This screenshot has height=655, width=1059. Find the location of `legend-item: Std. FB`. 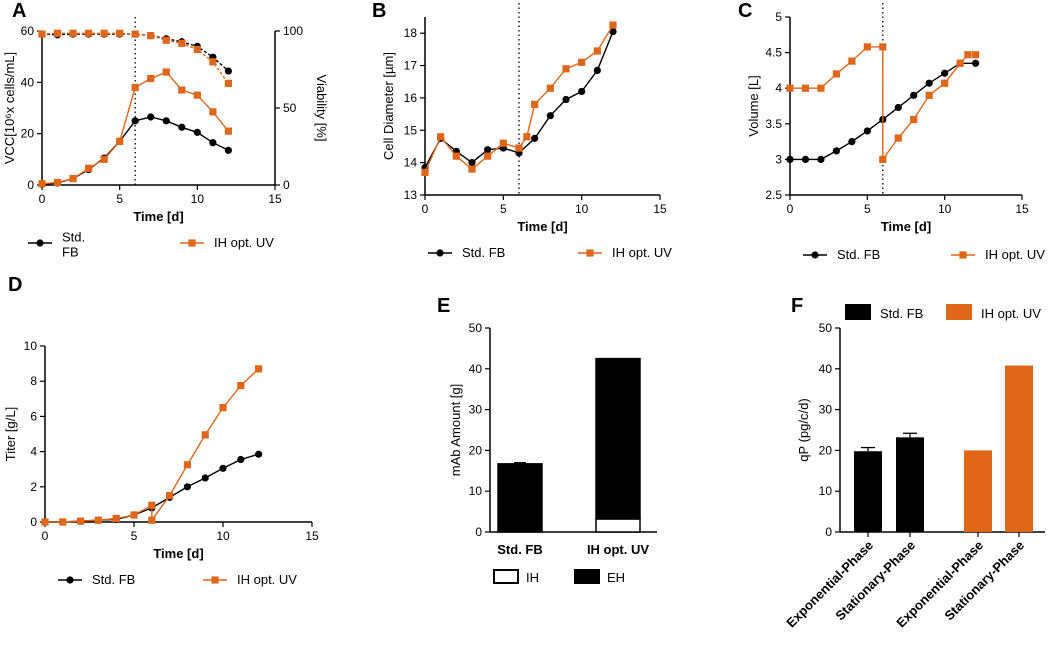

legend-item: Std. FB is located at coordinates (884, 312).